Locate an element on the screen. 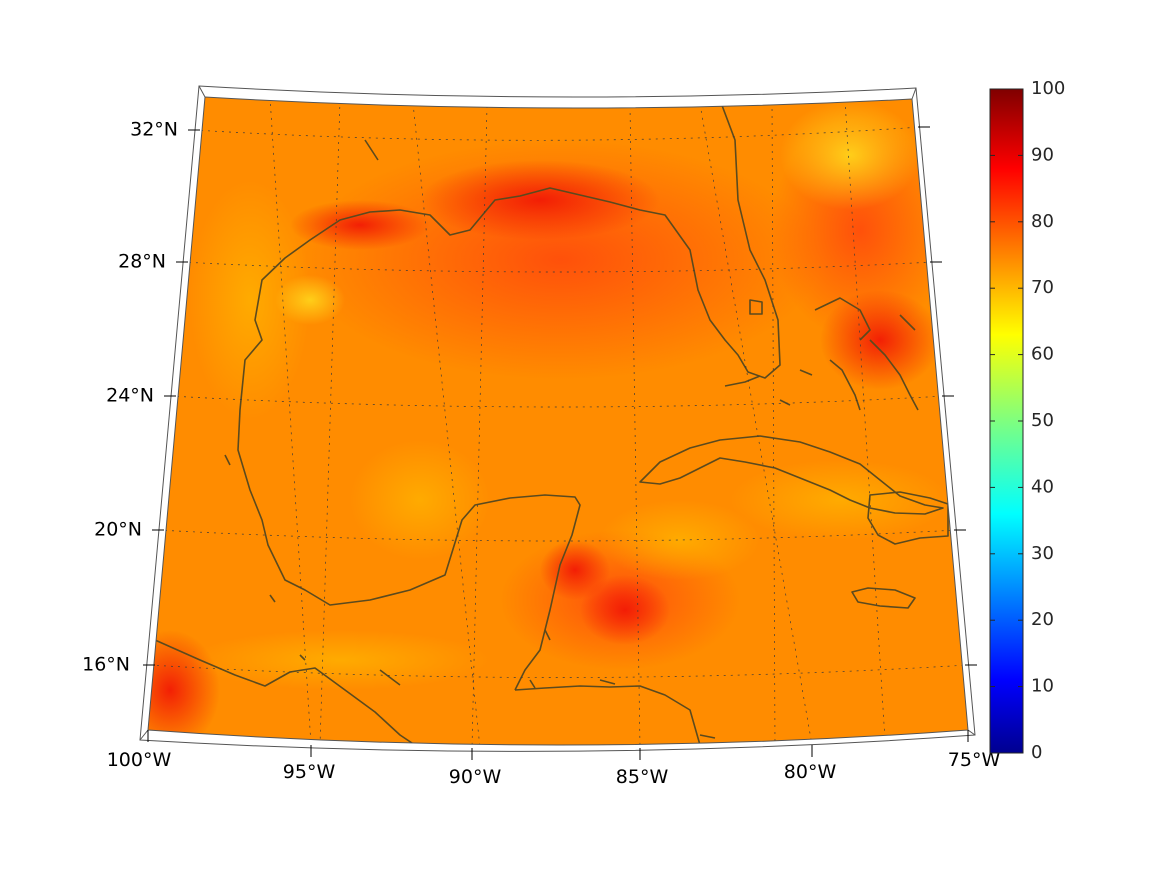  lon-label-90w: 90°W is located at coordinates (475, 777).